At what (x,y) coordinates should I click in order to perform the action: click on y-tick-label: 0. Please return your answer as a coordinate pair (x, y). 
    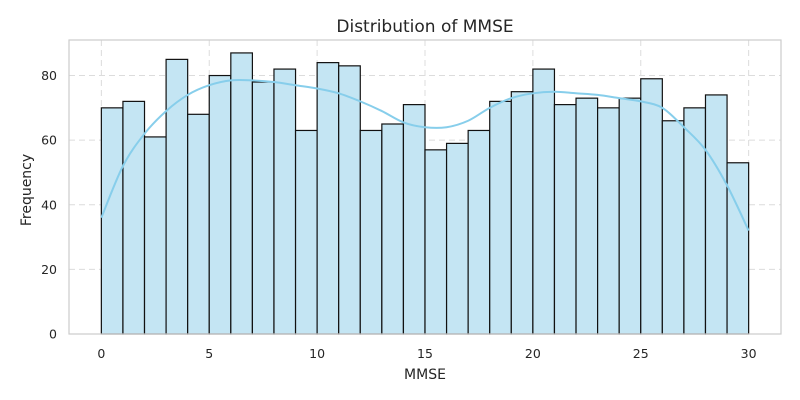
    Looking at the image, I should click on (53, 334).